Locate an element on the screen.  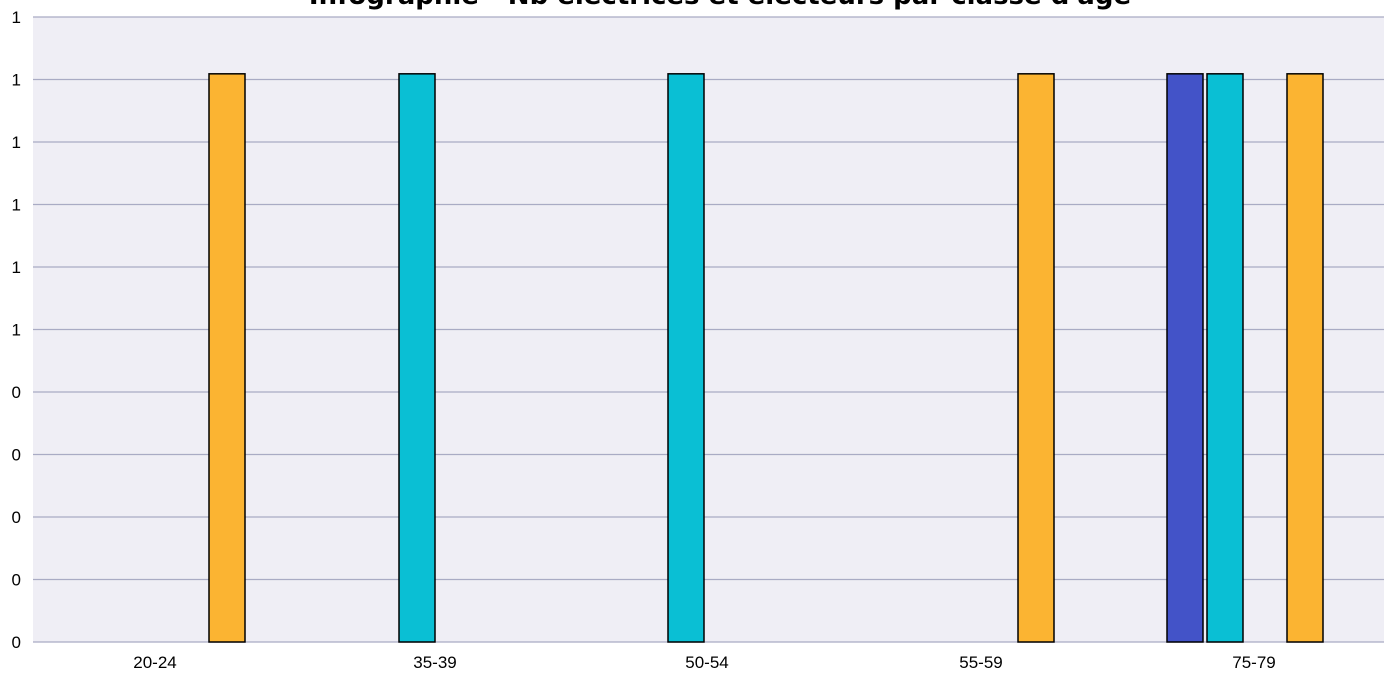
x-tick-label: 35-39 is located at coordinates (434, 662).